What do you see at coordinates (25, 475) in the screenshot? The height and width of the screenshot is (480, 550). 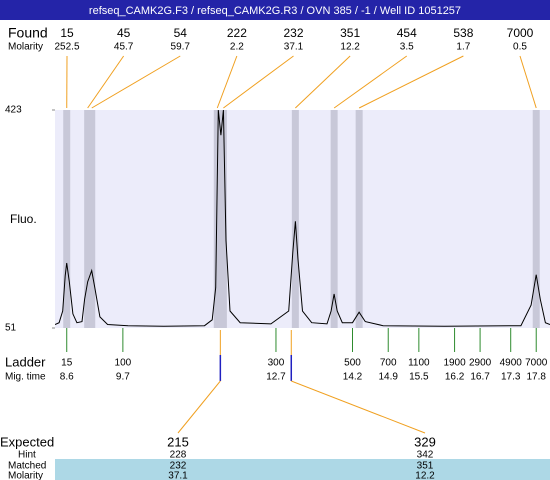 I see `molarity-label: Molarity` at bounding box center [25, 475].